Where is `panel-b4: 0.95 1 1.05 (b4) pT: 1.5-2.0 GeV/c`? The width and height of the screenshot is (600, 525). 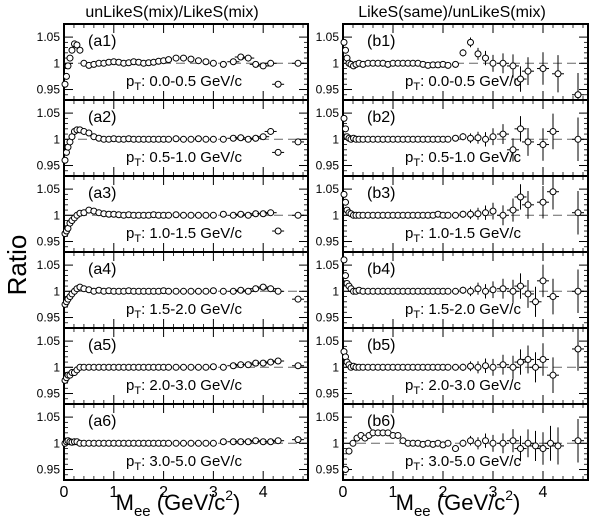
panel-b4: 0.95 1 1.05 (b4) pT: 1.5-2.0 GeV/c is located at coordinates (452, 290).